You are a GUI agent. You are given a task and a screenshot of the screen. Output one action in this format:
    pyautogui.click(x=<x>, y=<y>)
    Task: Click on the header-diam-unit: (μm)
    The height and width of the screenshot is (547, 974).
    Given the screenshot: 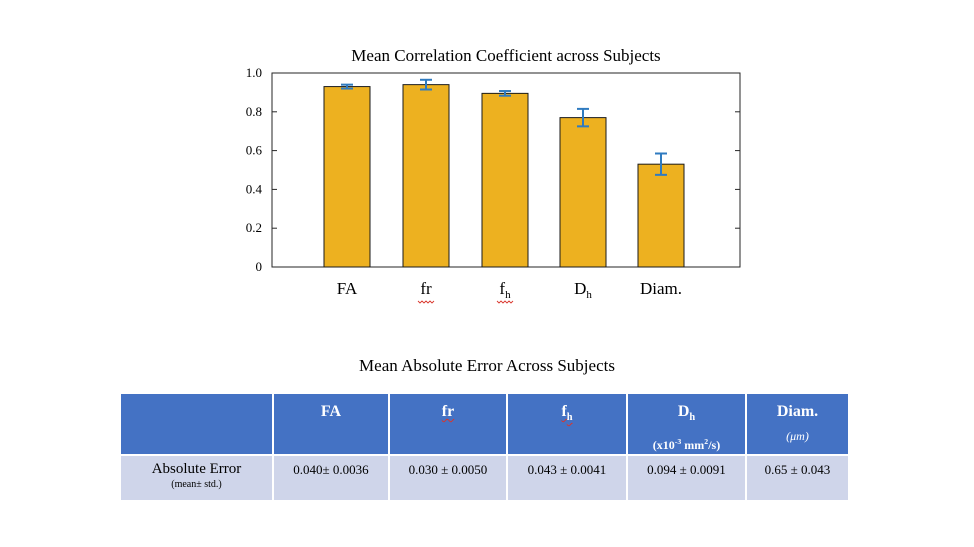 What is the action you would take?
    pyautogui.click(x=797, y=436)
    